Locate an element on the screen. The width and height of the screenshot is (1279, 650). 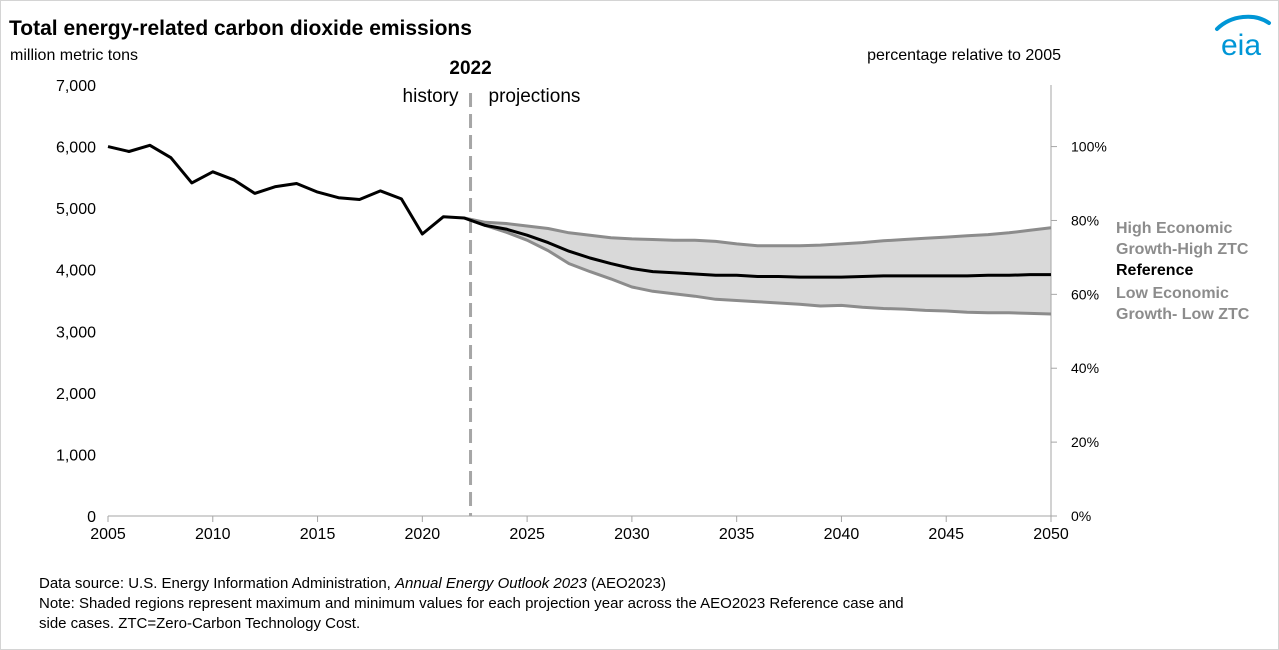
y-tick-label: 4,000 is located at coordinates (76, 271).